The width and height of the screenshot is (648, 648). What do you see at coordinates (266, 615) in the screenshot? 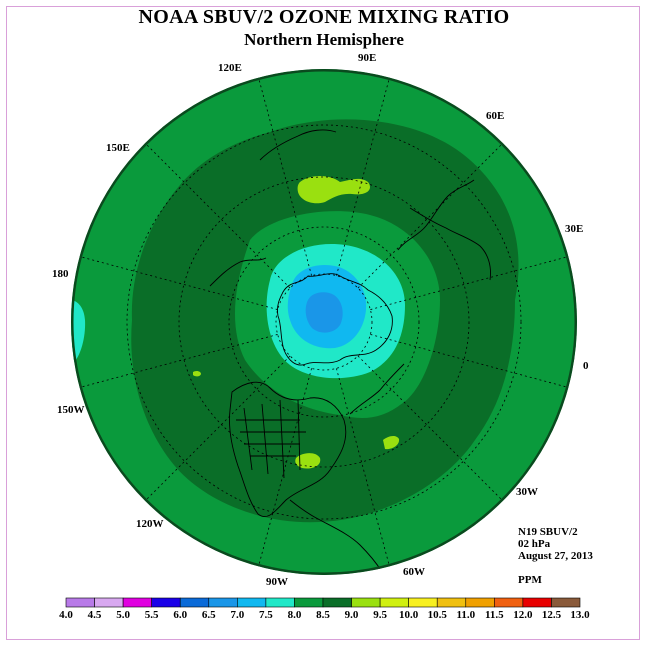
I see `colorbar-tick-label: 7.5` at bounding box center [266, 615].